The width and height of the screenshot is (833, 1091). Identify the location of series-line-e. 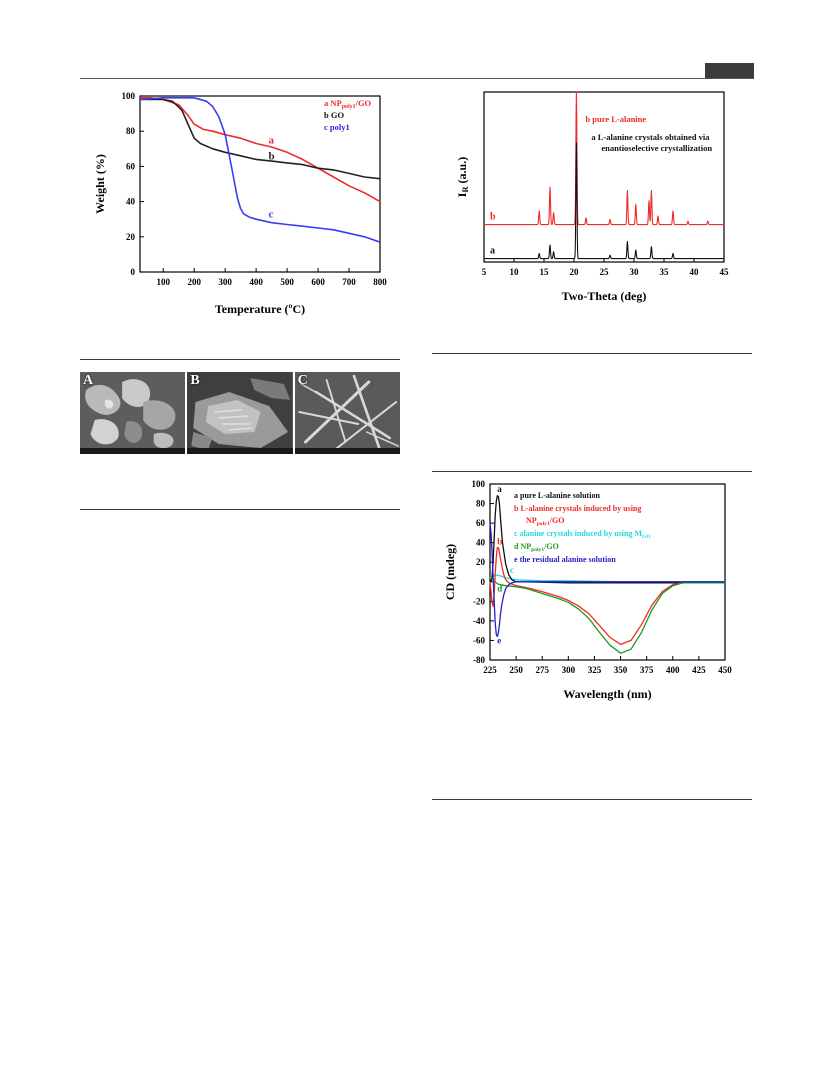
(607, 580).